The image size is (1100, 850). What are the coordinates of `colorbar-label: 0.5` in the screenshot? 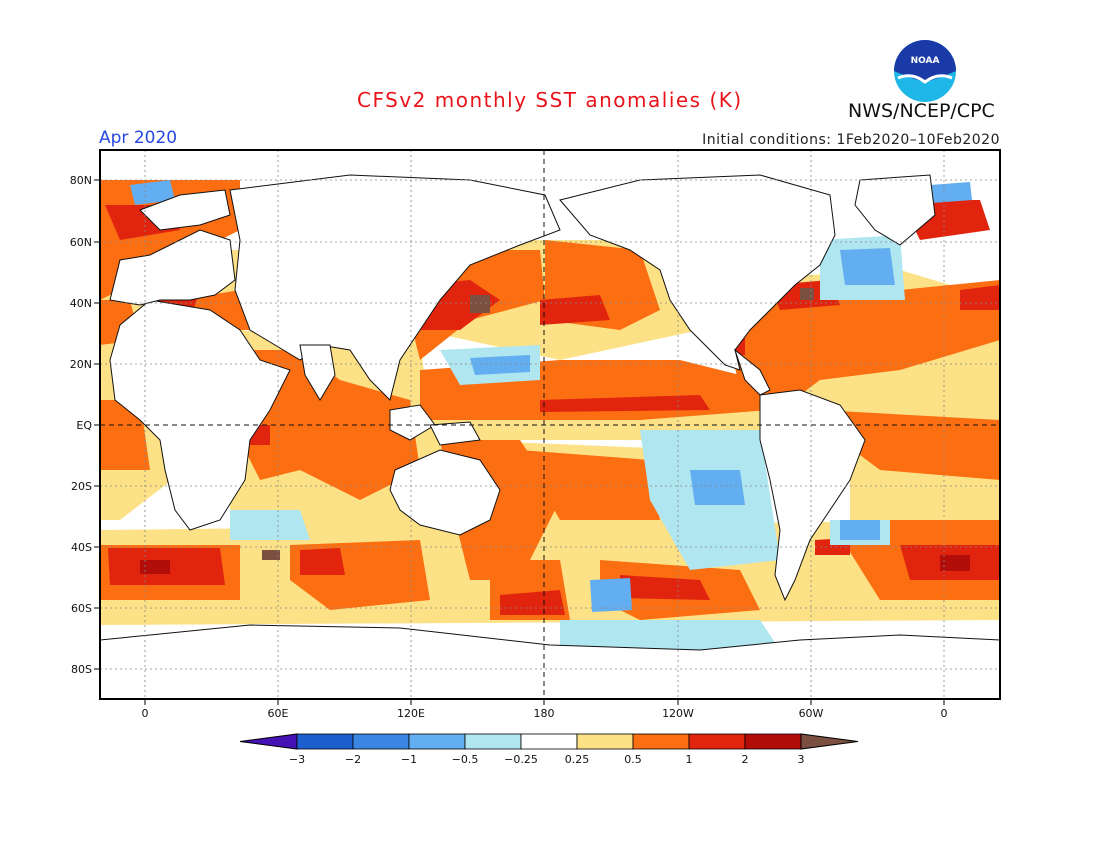 It's located at (633, 759).